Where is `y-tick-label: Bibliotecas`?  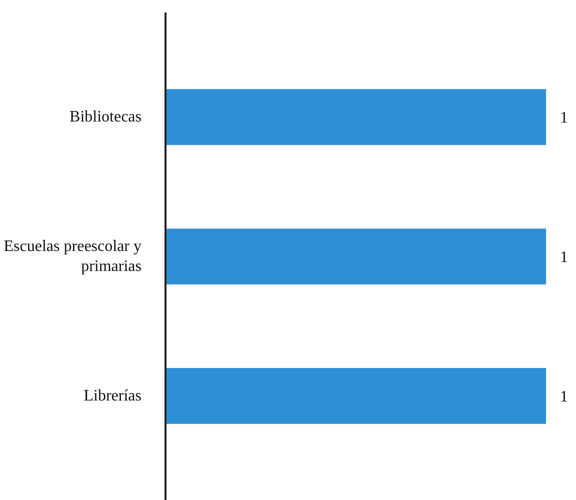 y-tick-label: Bibliotecas is located at coordinates (106, 117).